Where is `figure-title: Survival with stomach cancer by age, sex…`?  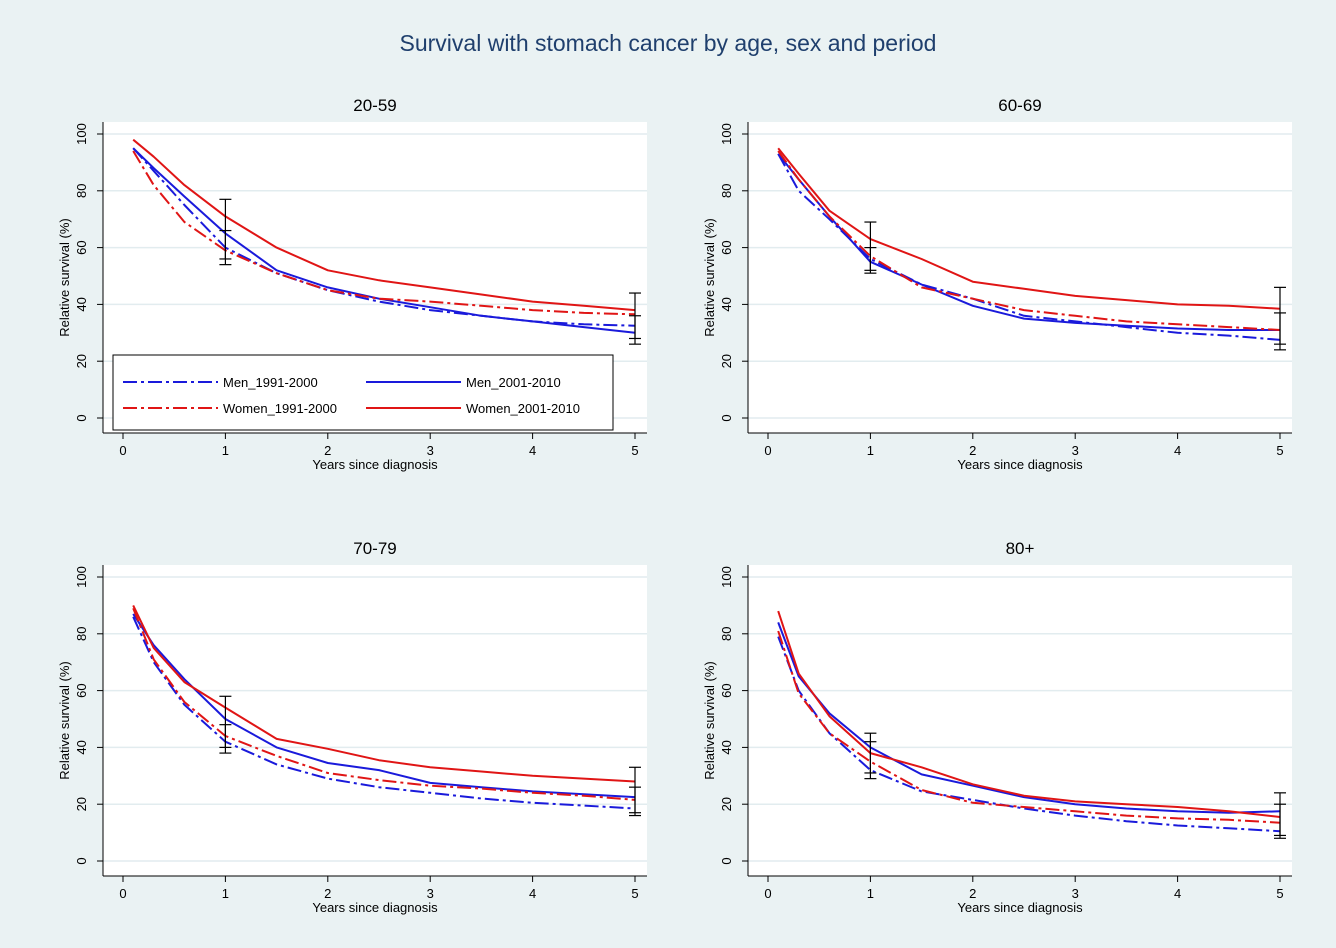
figure-title: Survival with stomach cancer by age, sex… is located at coordinates (668, 43).